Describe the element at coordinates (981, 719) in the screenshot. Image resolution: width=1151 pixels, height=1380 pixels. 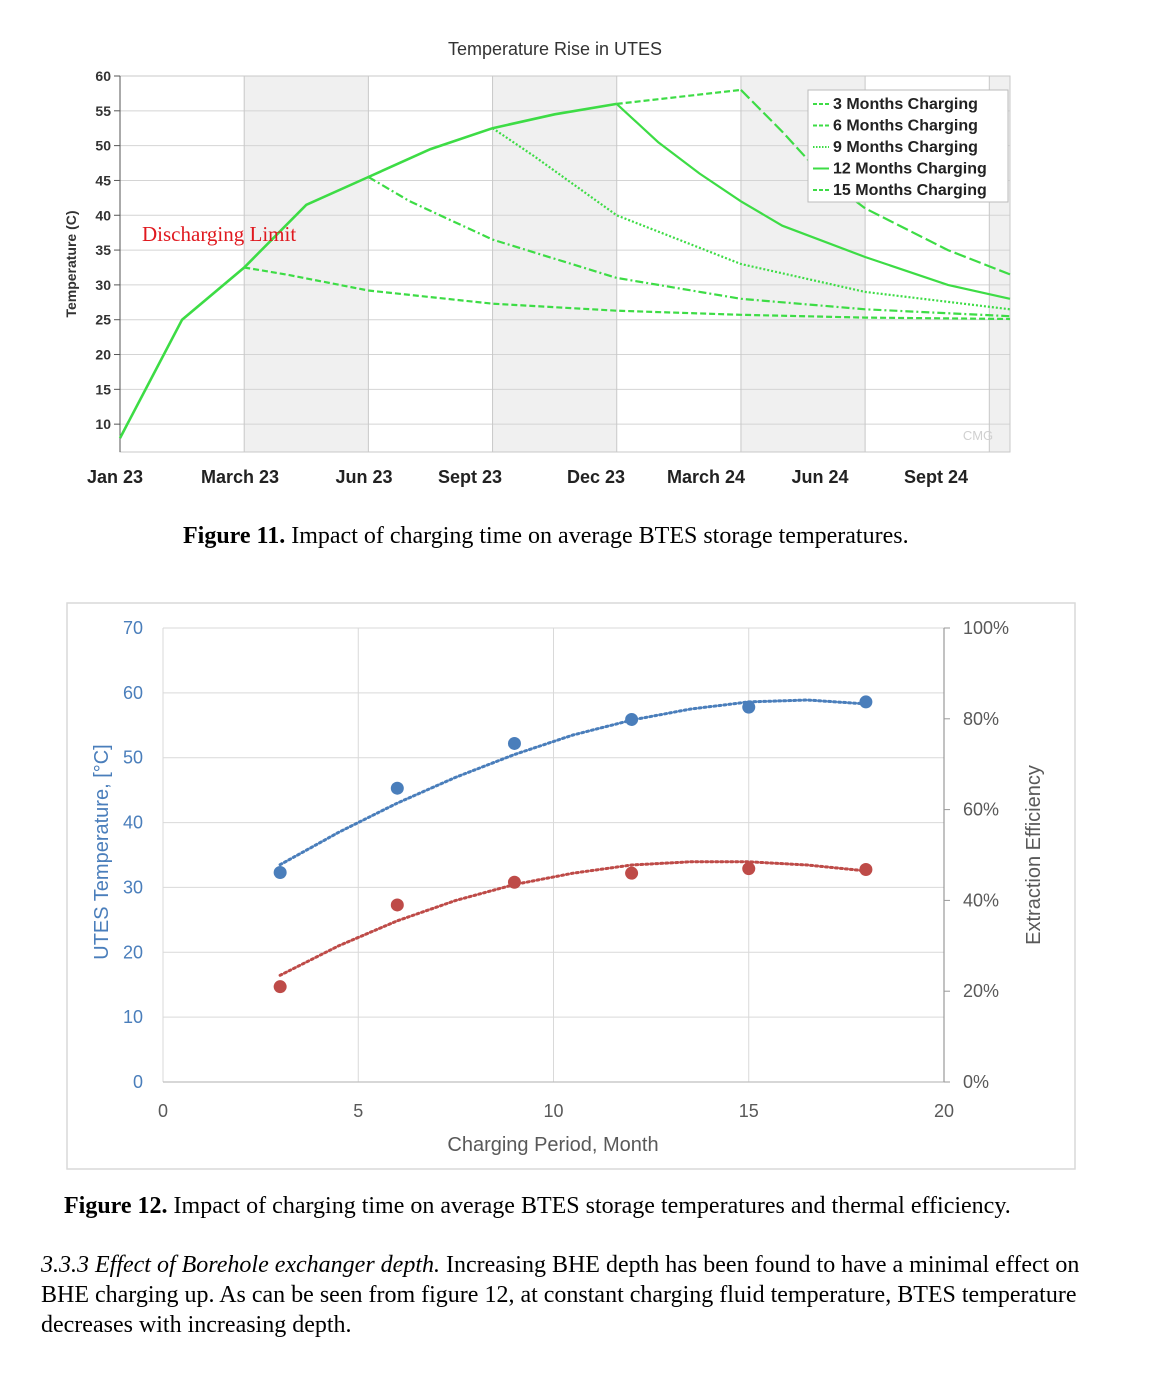
I see `y2-tick-label: 80%` at that location.